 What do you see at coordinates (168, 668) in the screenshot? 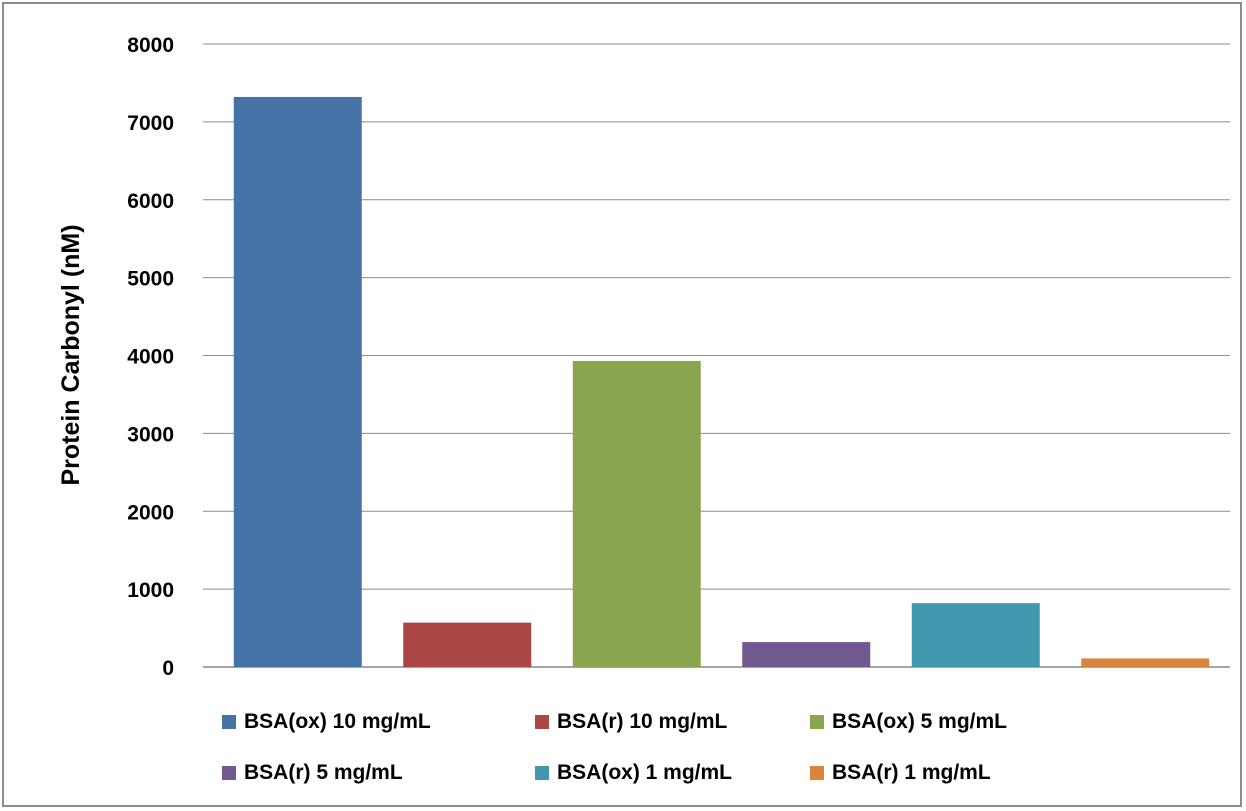
I see `y-tick-label: 0` at bounding box center [168, 668].